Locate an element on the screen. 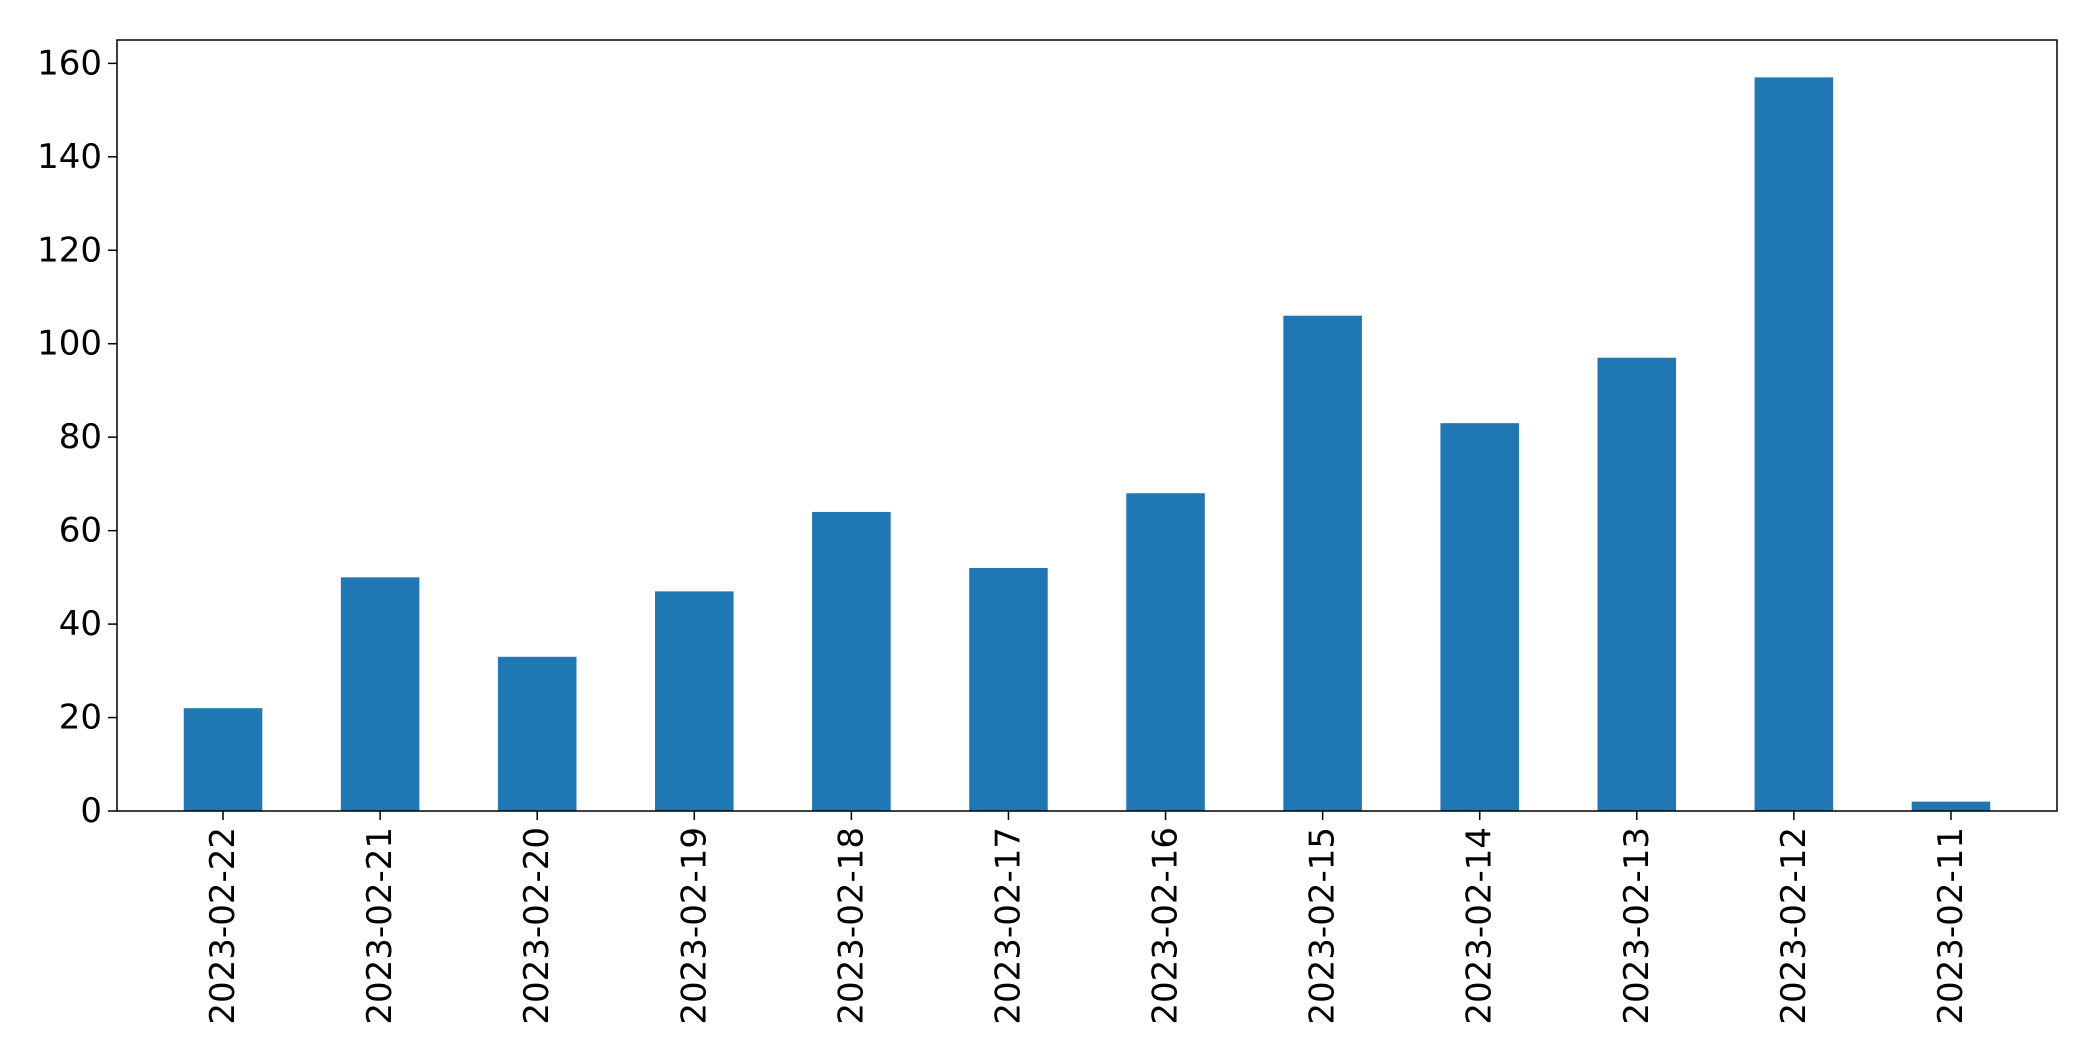 This screenshot has height=1061, width=2093. x-tick-label: 2023-02-11 is located at coordinates (1951, 926).